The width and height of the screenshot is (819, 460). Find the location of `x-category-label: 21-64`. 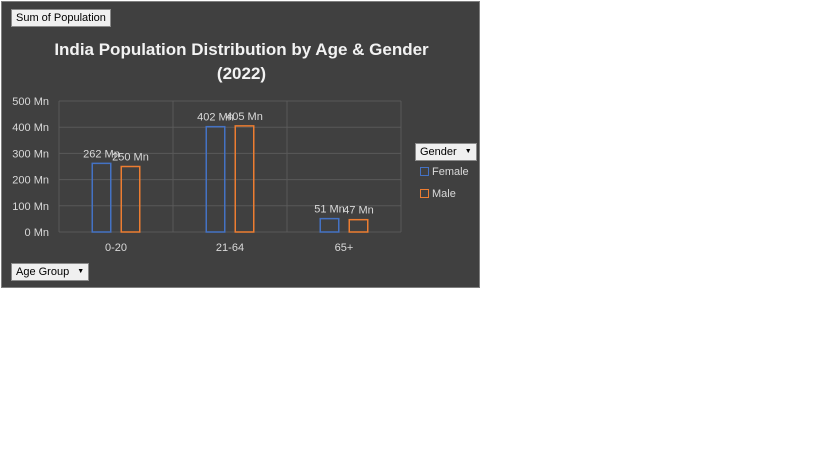

x-category-label: 21-64 is located at coordinates (230, 248).